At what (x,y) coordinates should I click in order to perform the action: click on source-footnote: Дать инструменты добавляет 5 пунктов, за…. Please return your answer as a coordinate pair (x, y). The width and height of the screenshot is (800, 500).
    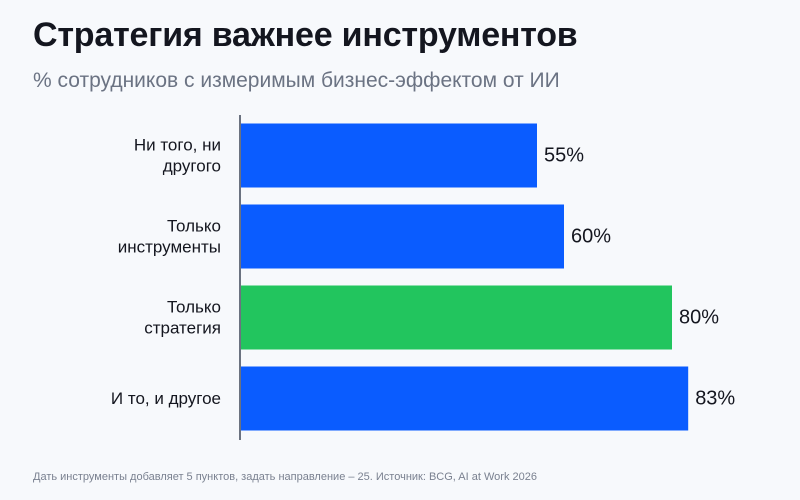
    Looking at the image, I should click on (285, 477).